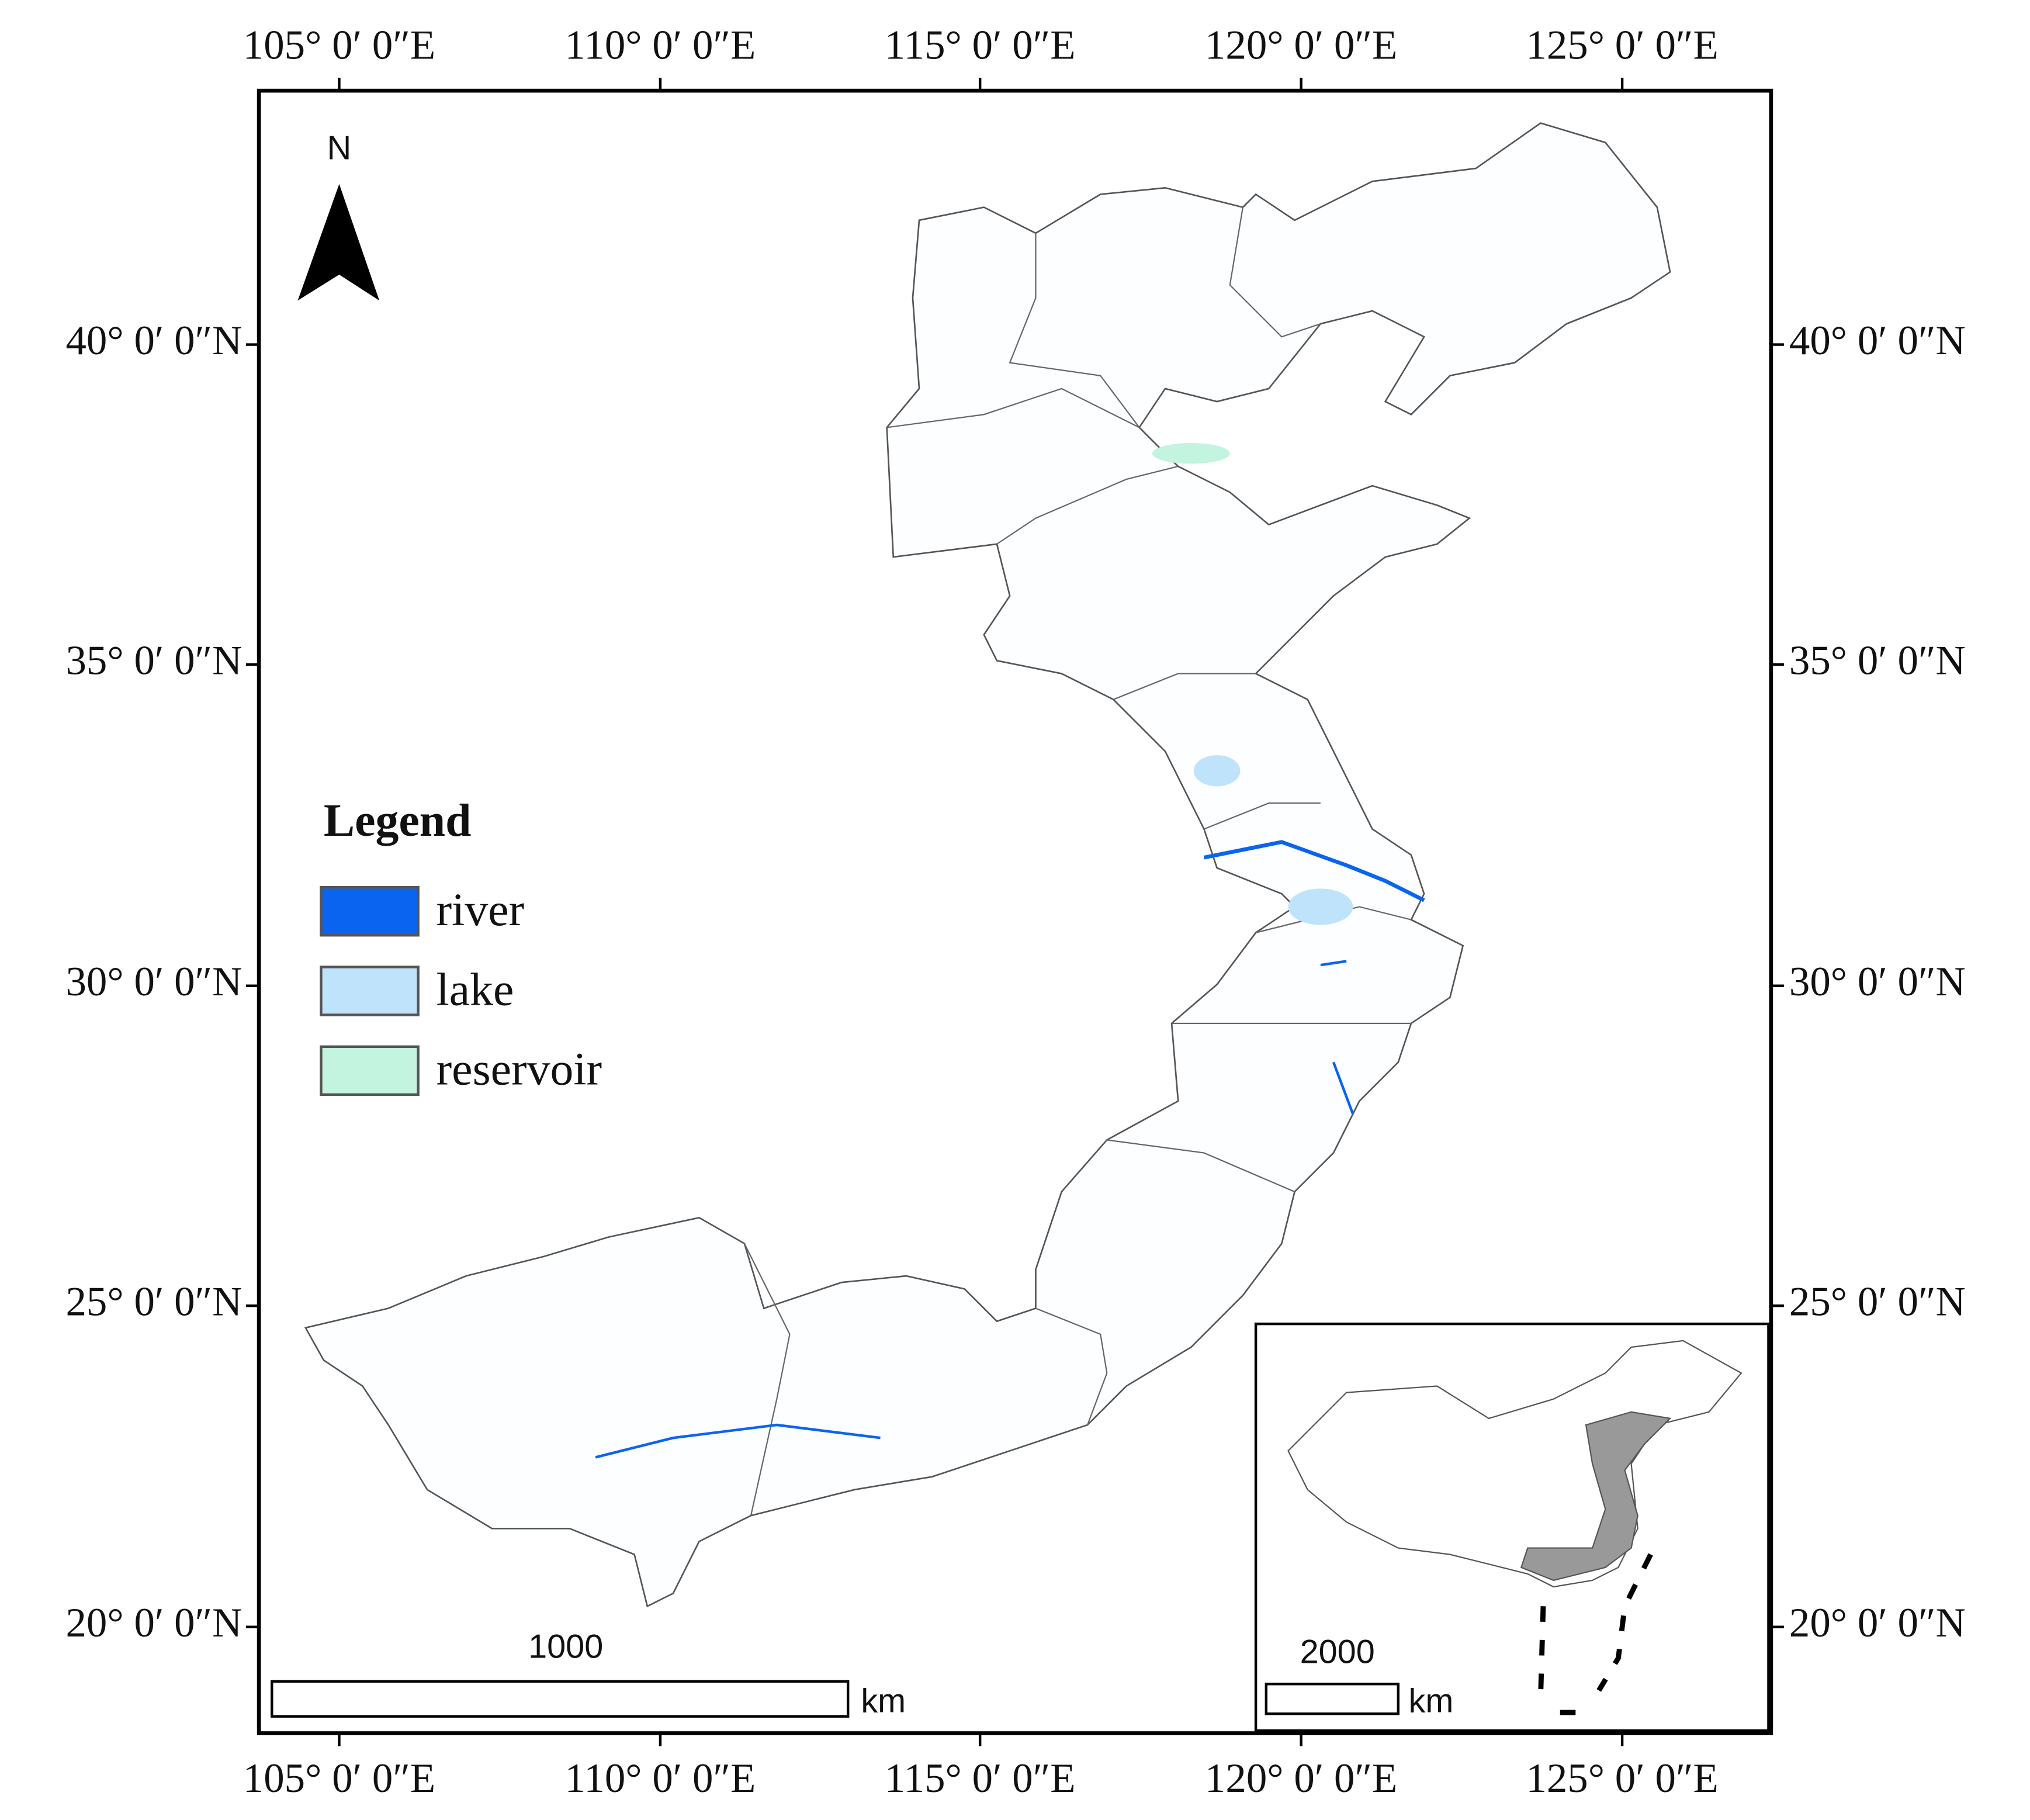 This screenshot has height=1820, width=2030. I want to click on inset-scale-distance: 2000, so click(1337, 1652).